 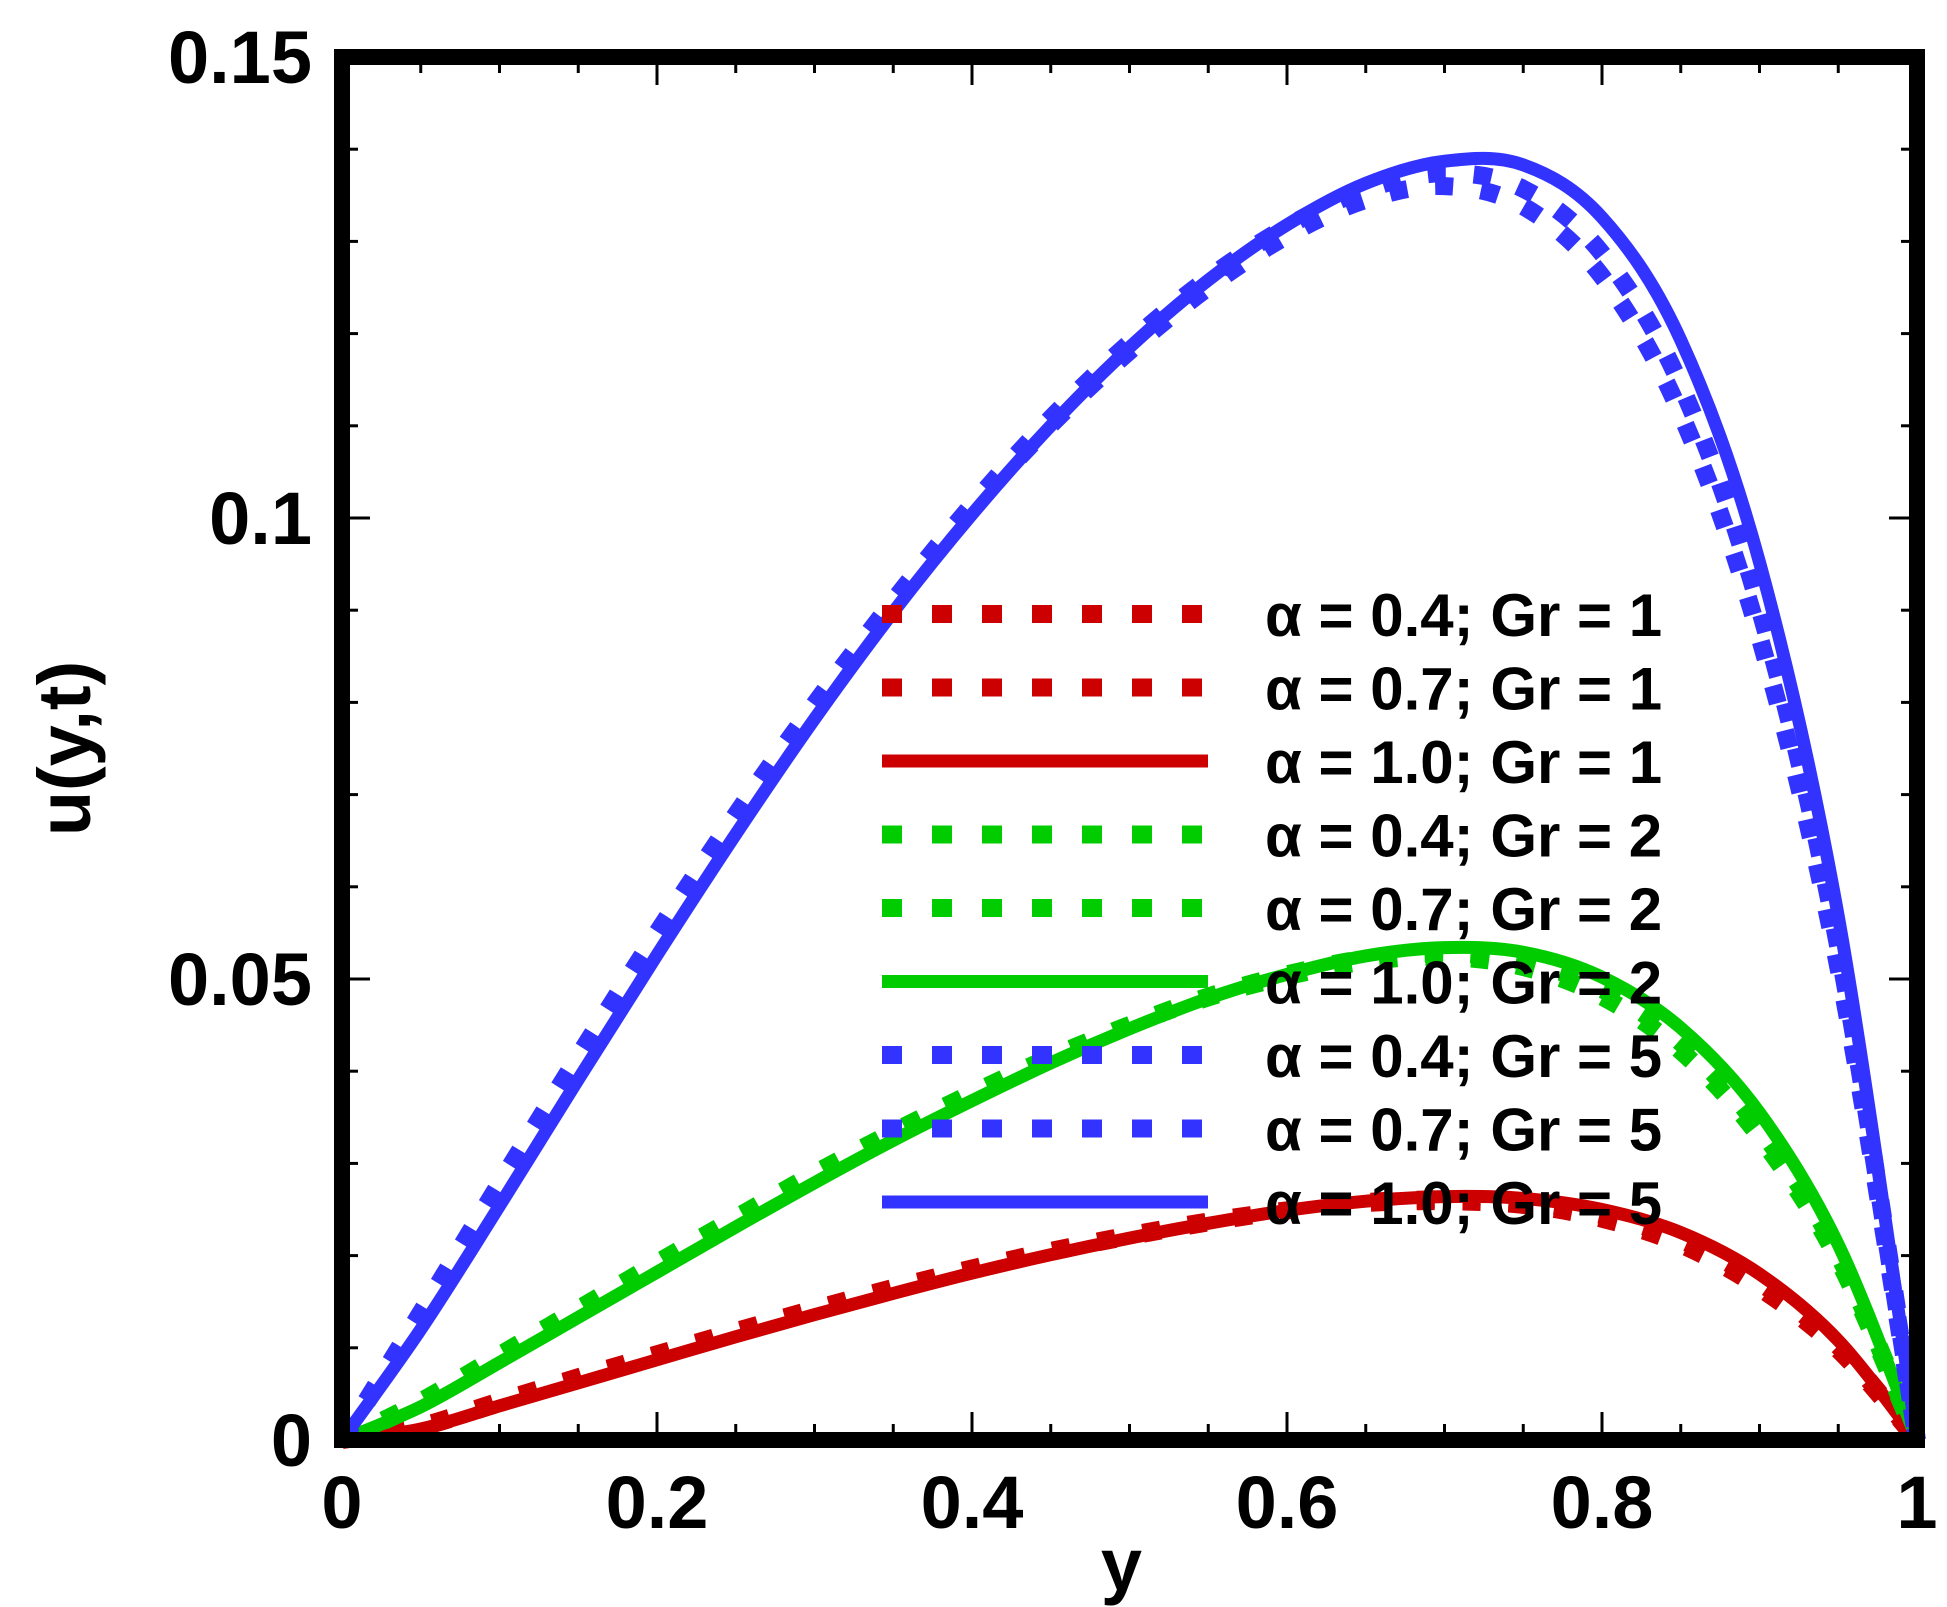 I want to click on legend-label-3: α = 1.0; Gr = 1, so click(x=1463, y=762).